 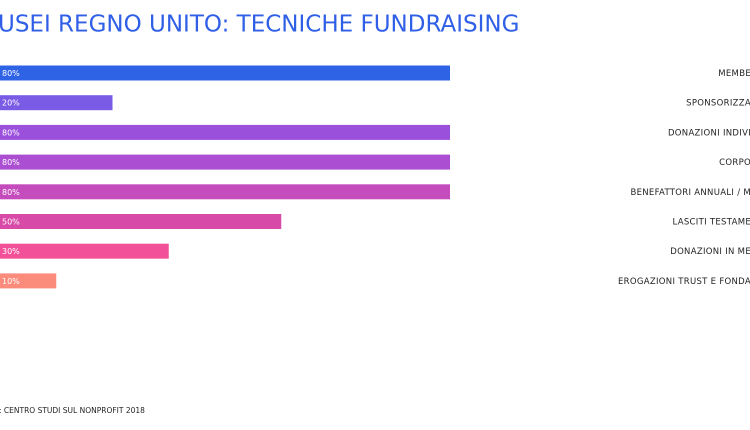 I want to click on category-label: CORPO, so click(x=734, y=163).